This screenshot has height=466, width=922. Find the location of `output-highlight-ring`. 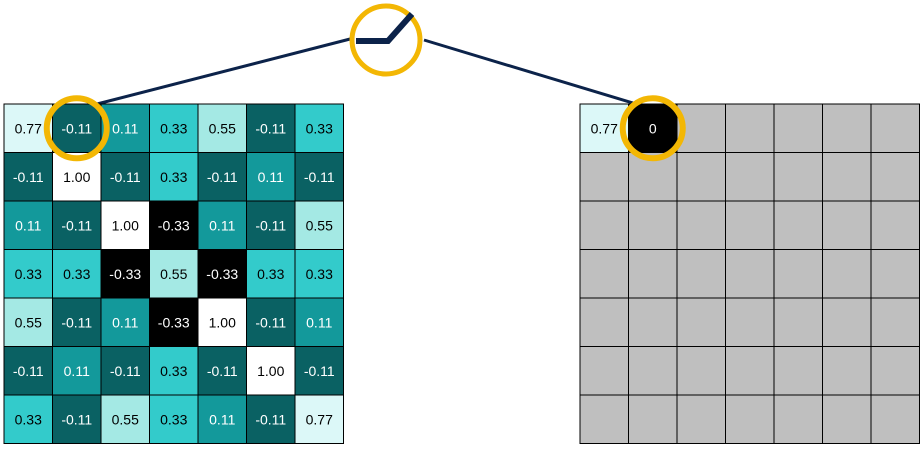

output-highlight-ring is located at coordinates (652, 128).